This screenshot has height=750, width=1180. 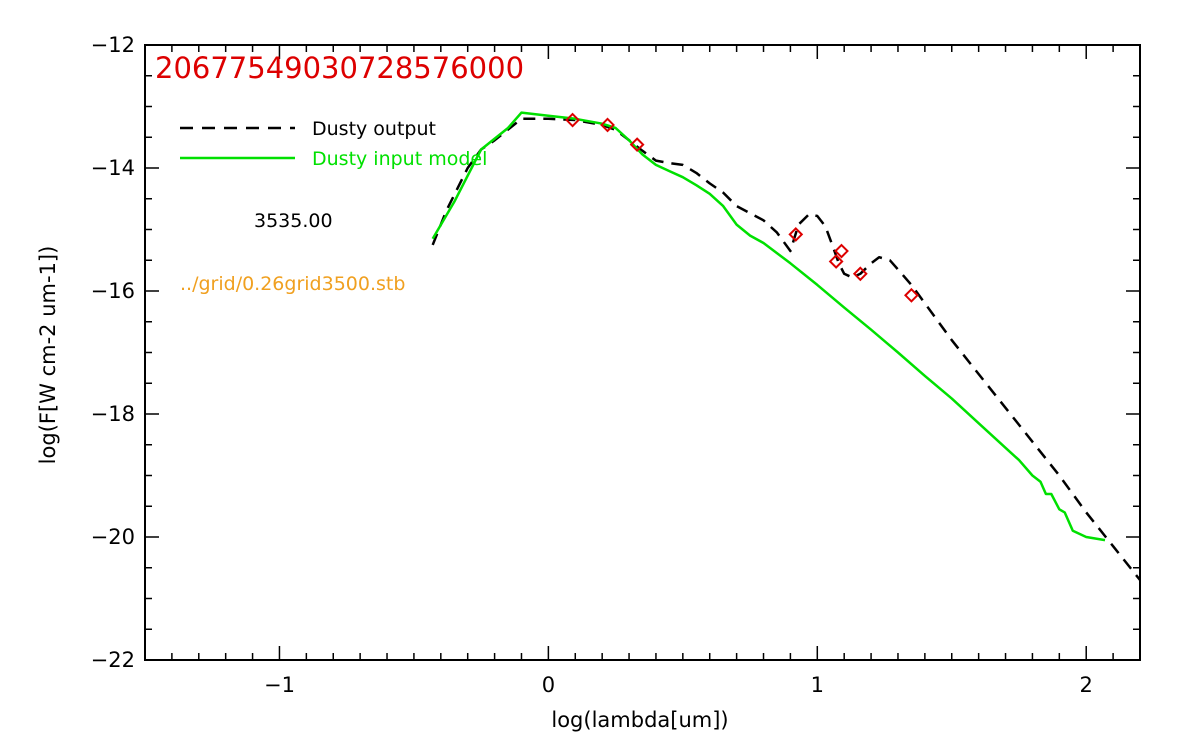 I want to click on x-tick-label: −1, so click(x=279, y=685).